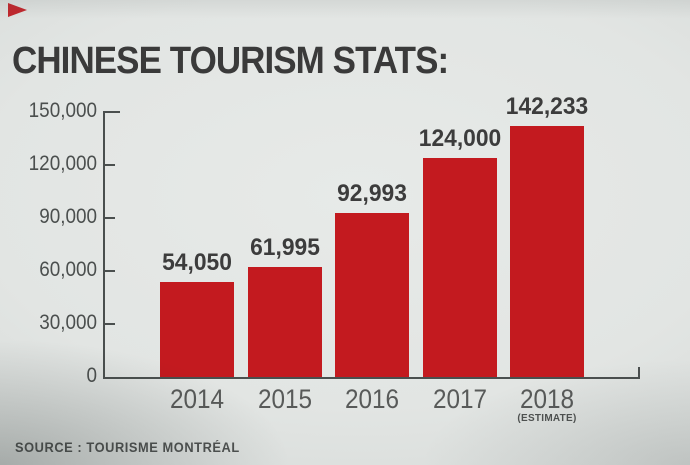 This screenshot has width=690, height=465. I want to click on bar-value-label: 54,050, so click(197, 262).